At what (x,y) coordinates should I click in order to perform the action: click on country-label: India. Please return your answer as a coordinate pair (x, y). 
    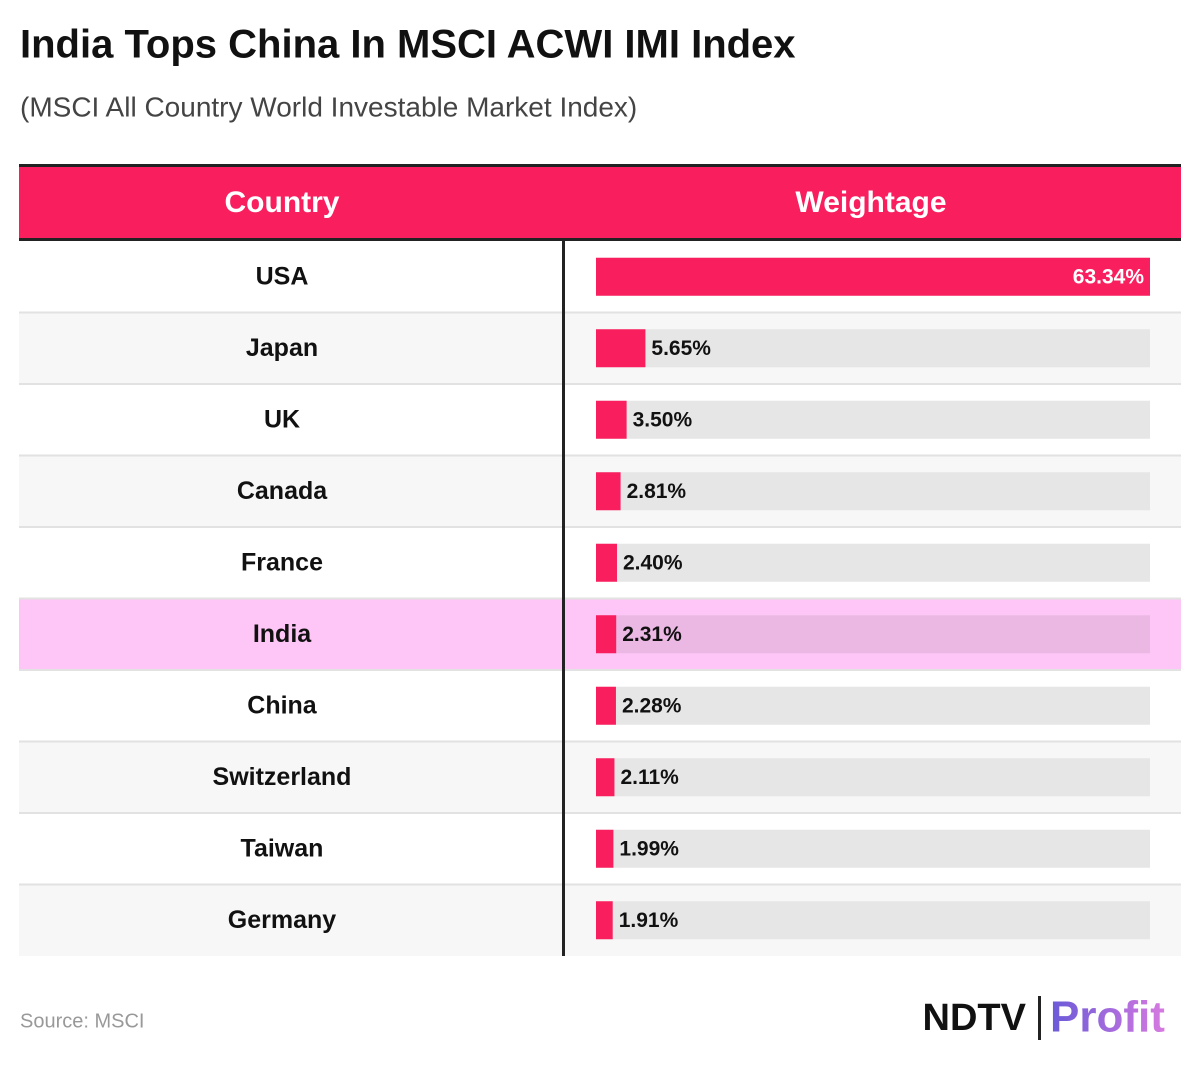
    Looking at the image, I should click on (282, 634).